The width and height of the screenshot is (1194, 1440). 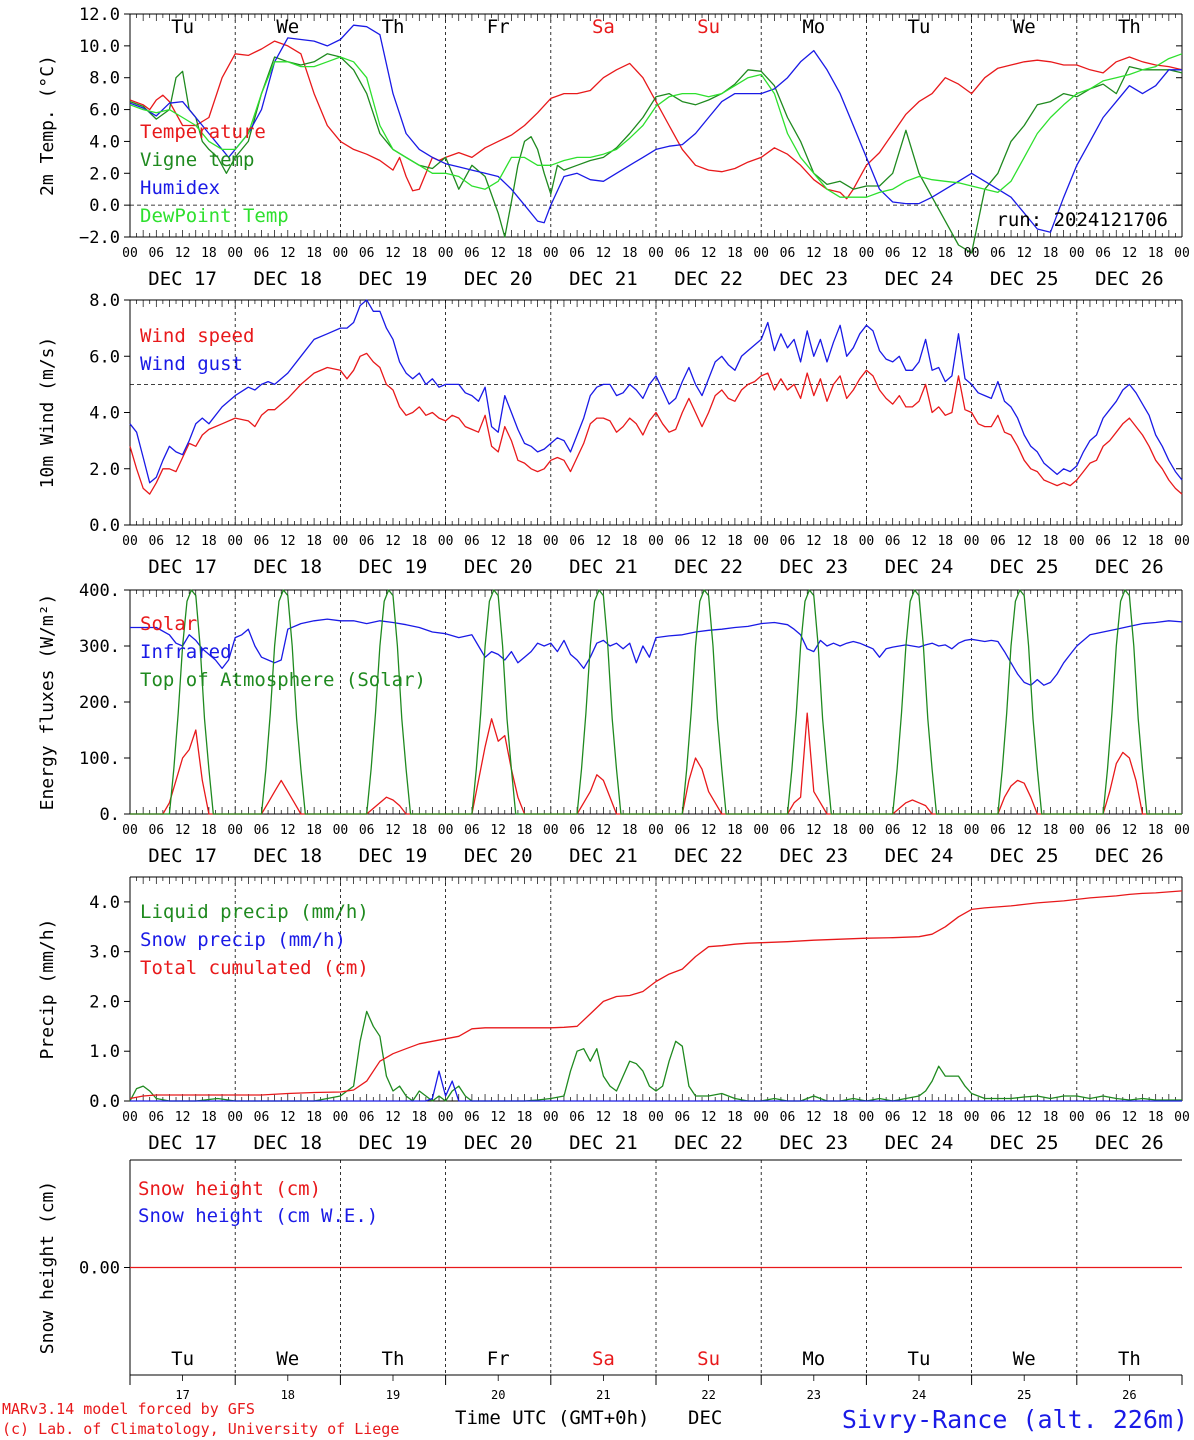 I want to click on weekday-label: We, so click(x=287, y=27).